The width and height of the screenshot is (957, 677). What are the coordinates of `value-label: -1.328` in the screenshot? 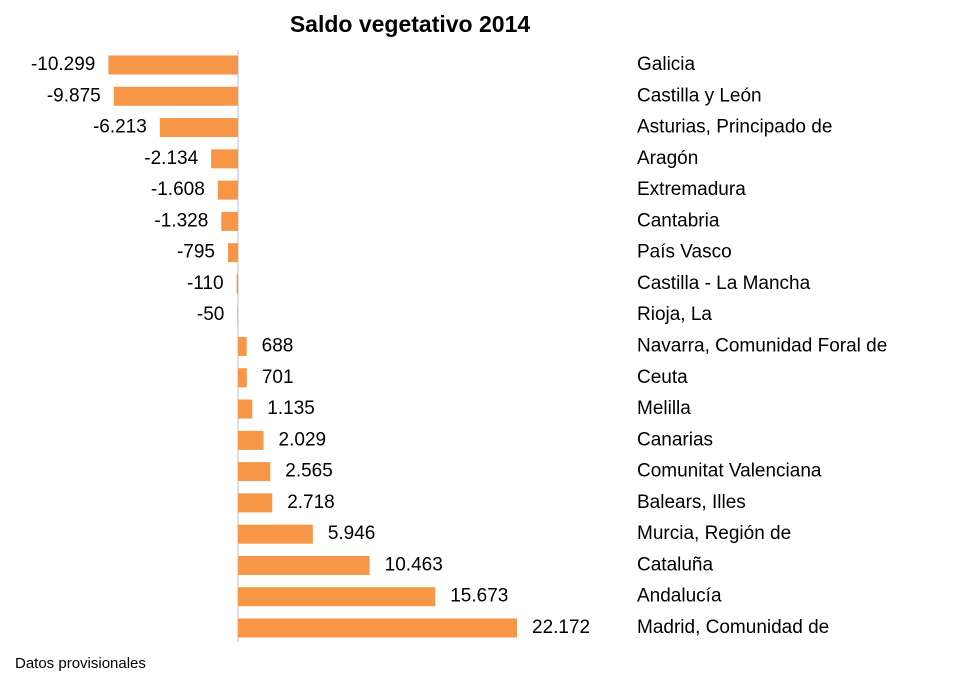 It's located at (181, 220).